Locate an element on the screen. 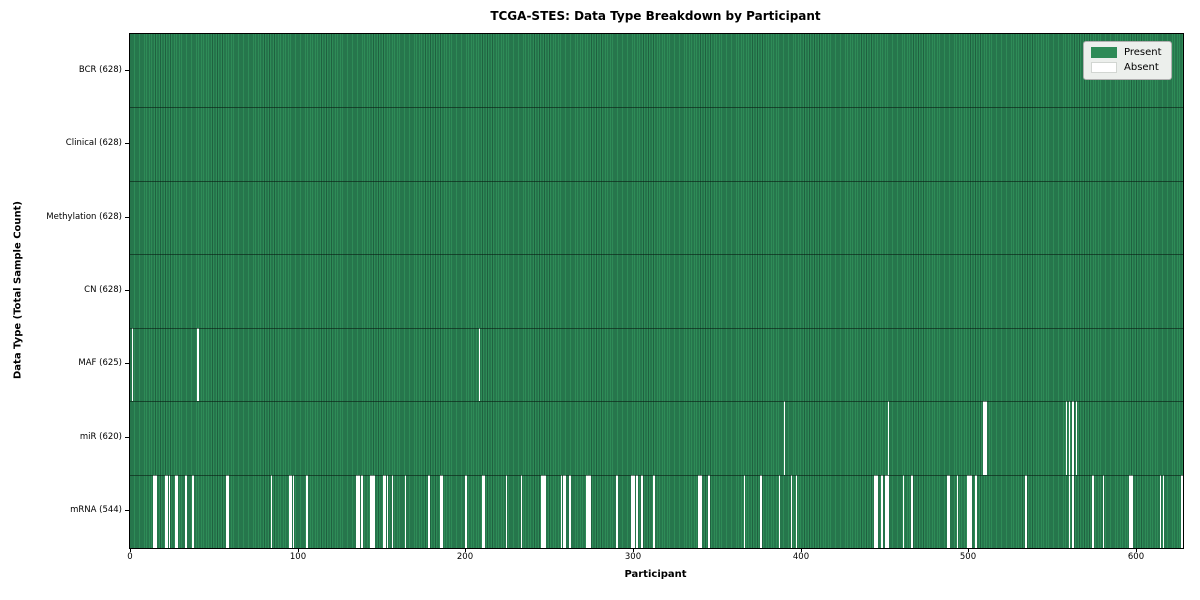  y-tick-label: MAF (625) is located at coordinates (100, 363).